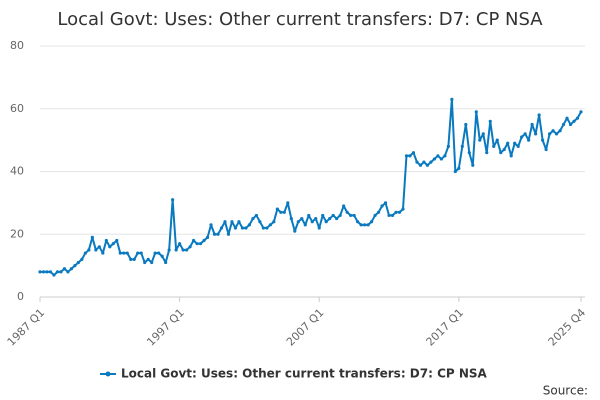 The image size is (600, 400). I want to click on y-tick-label: 40, so click(17, 171).